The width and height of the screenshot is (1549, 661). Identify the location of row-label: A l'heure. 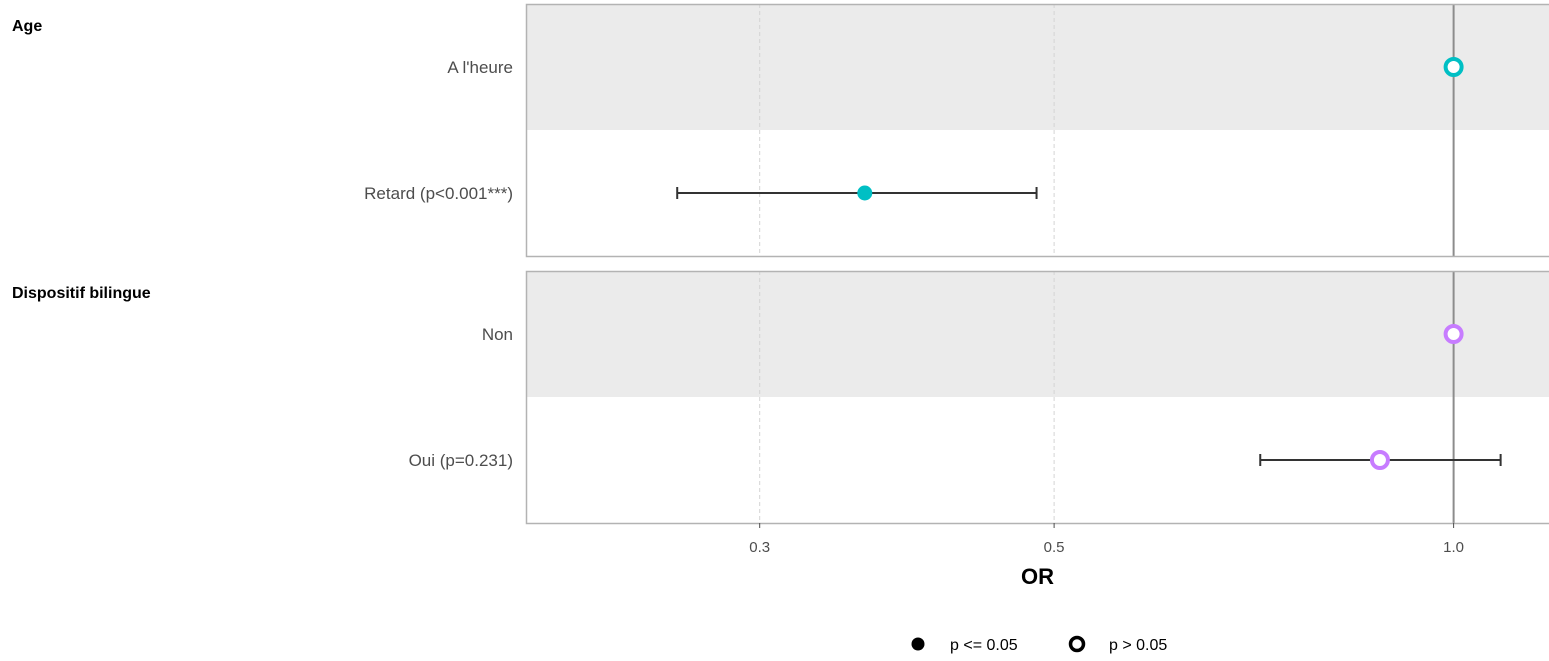
(480, 67).